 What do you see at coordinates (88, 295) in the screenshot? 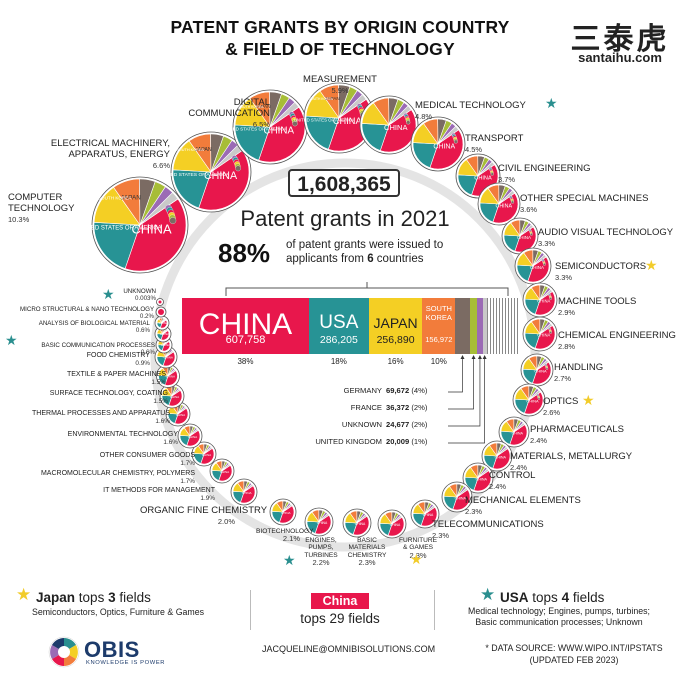
I see `field-label-unknown: UNKNOWN 0.003%` at bounding box center [88, 295].